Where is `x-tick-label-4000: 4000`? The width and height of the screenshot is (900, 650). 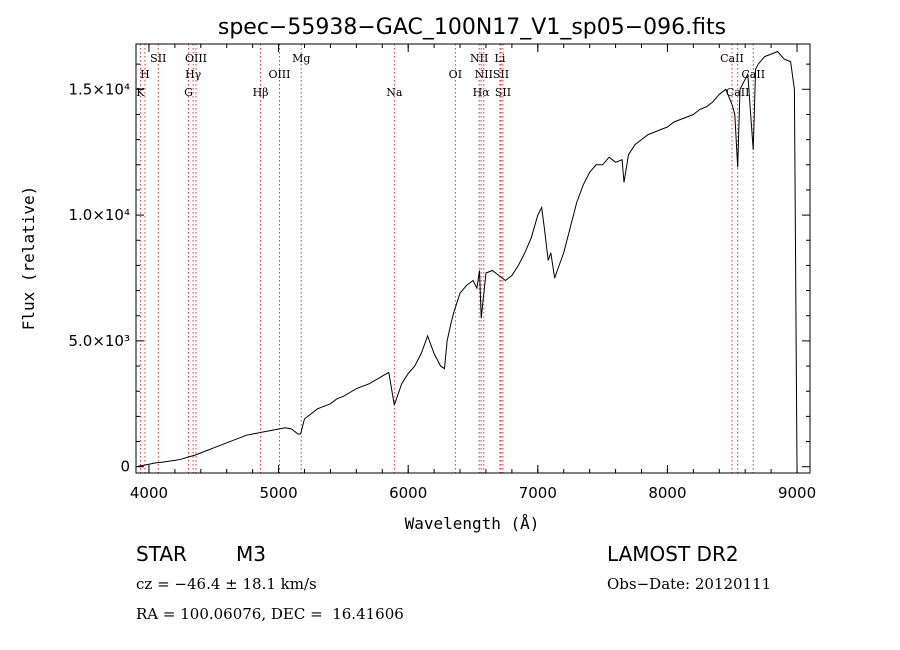 x-tick-label-4000: 4000 is located at coordinates (149, 493).